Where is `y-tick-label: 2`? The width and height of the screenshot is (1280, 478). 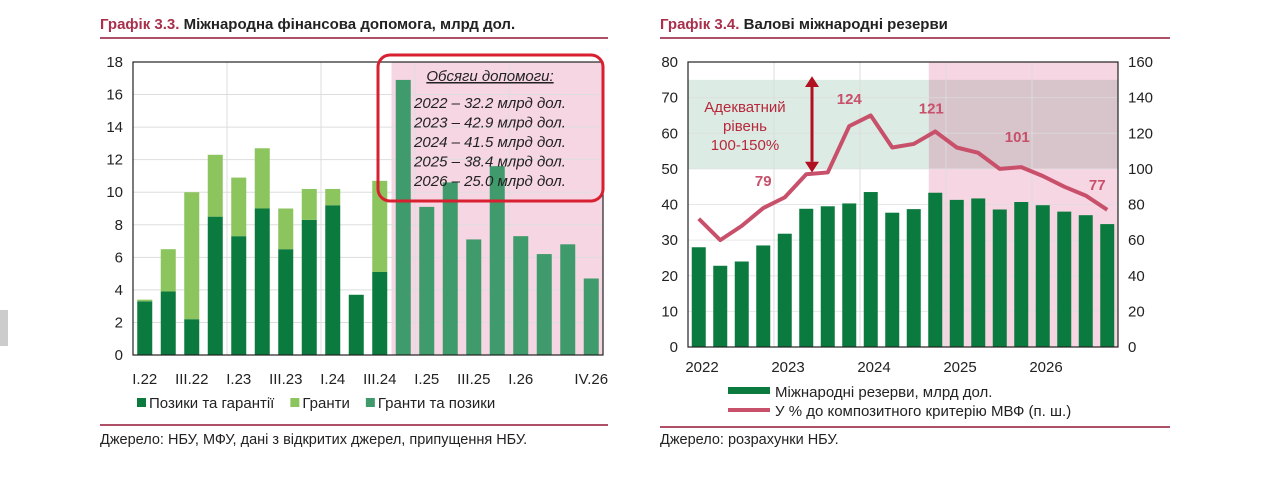
y-tick-label: 2 is located at coordinates (119, 322).